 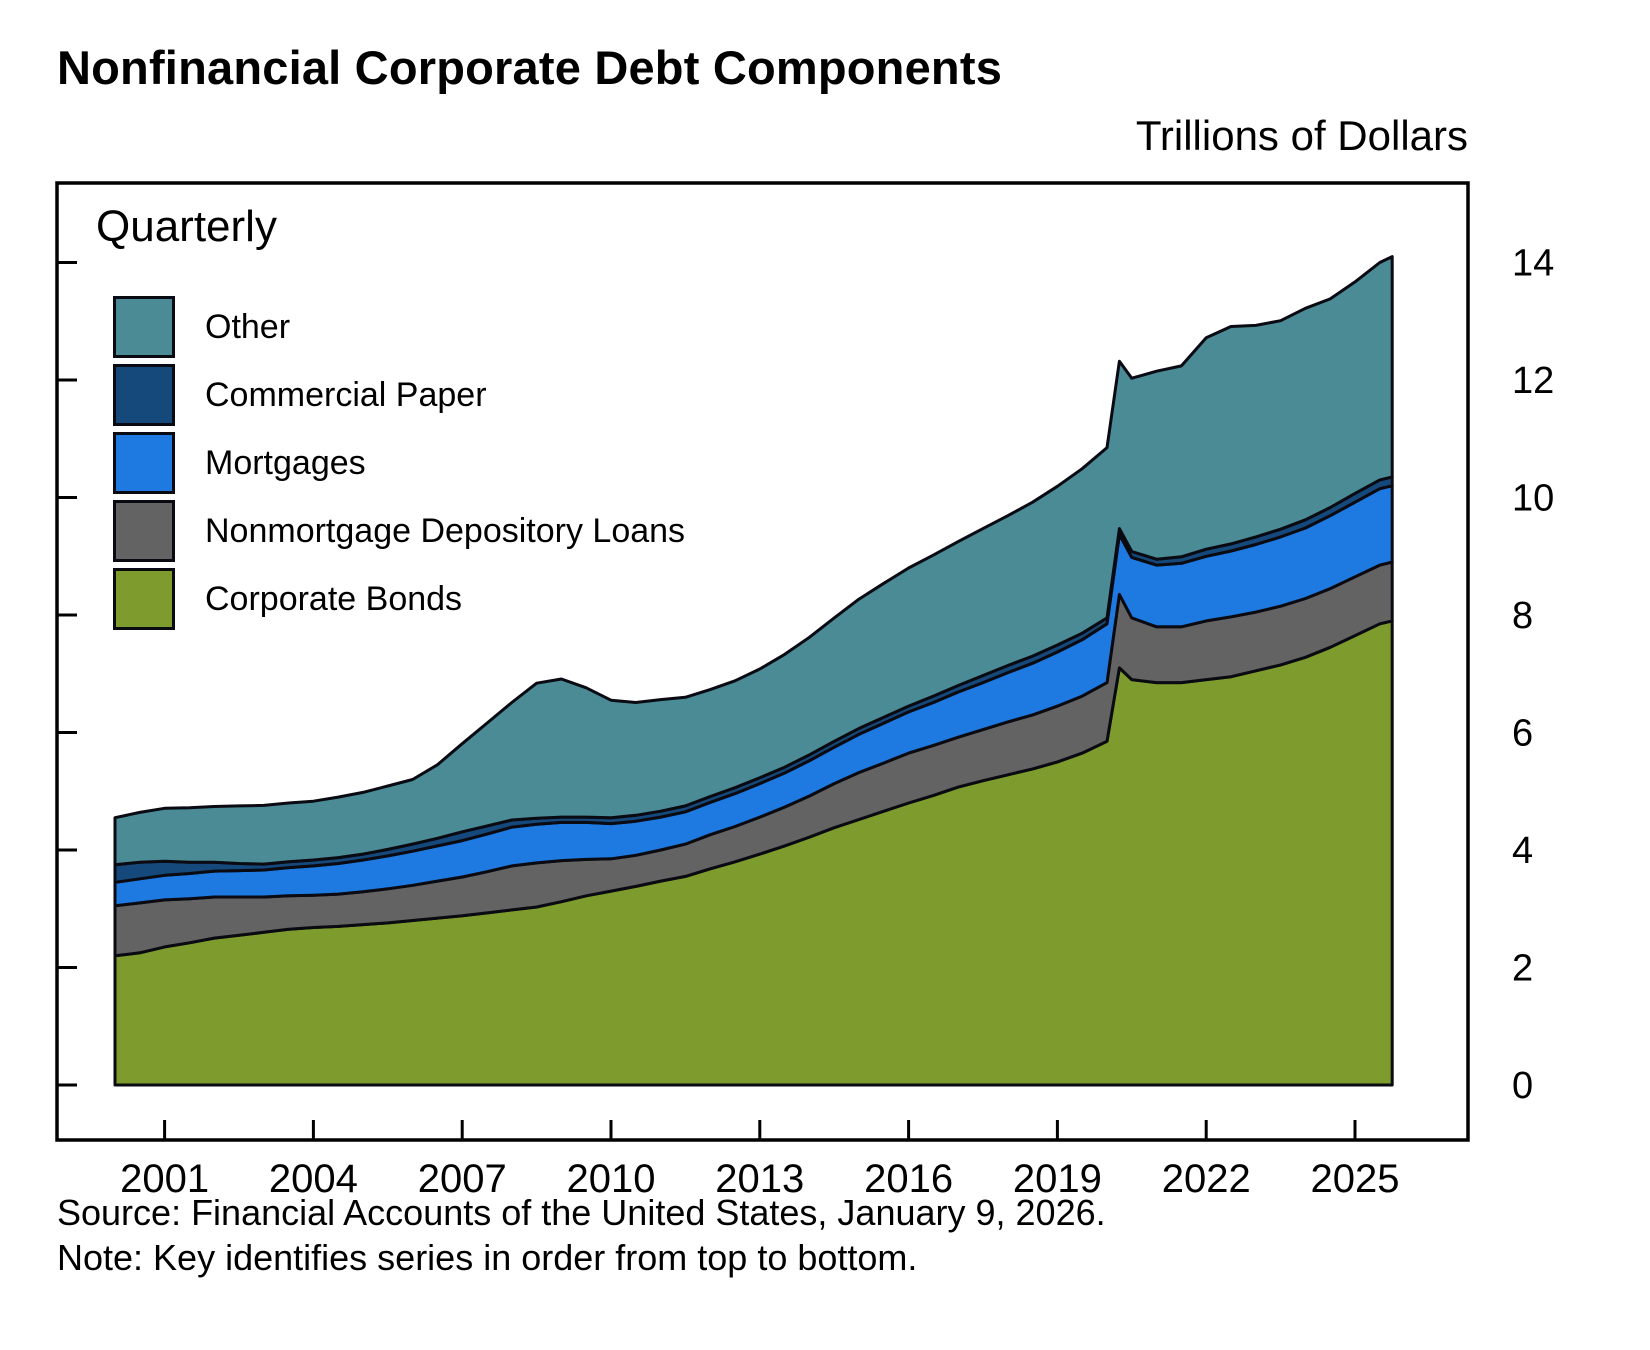 I want to click on legend-swatch-commercial-paper-icon, so click(x=144, y=395).